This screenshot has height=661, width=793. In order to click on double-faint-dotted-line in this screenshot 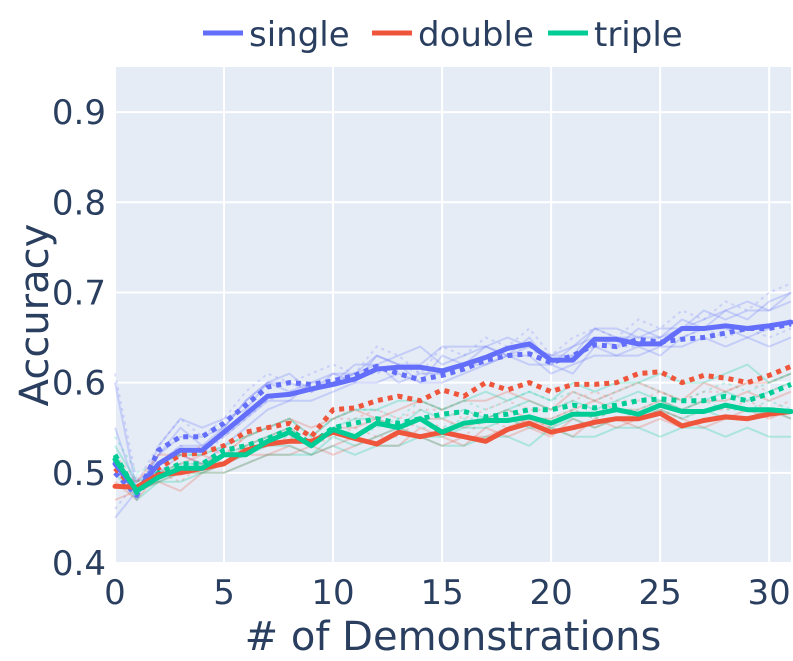, I will do `click(453, 437)`.